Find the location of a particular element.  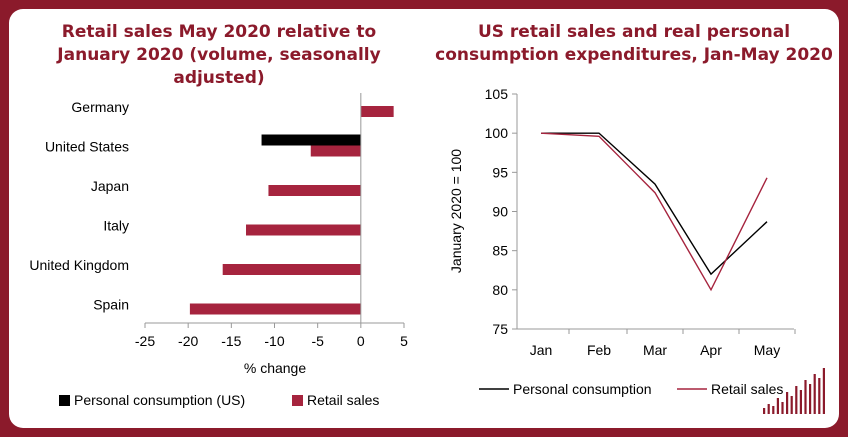

y-tick-label: 80 is located at coordinates (500, 290).